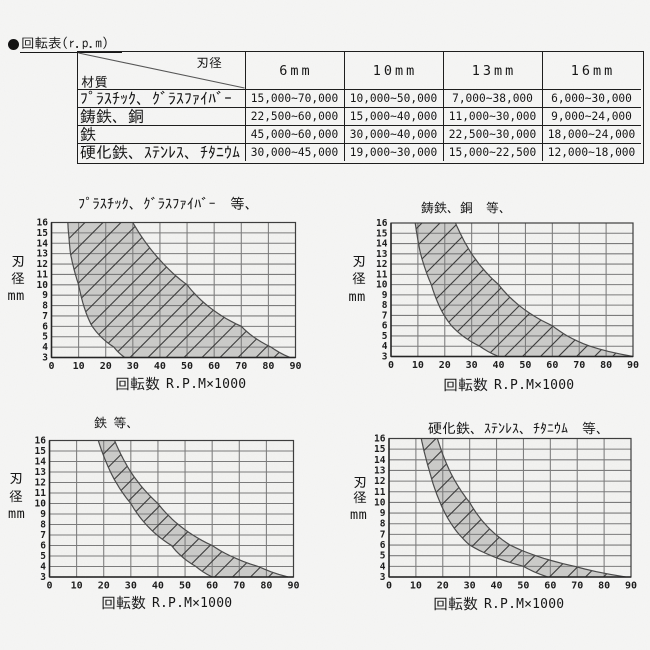 Image resolution: width=650 pixels, height=650 pixels. Describe the element at coordinates (360, 482) in the screenshot. I see `chart4-ylabel-blade` at that location.